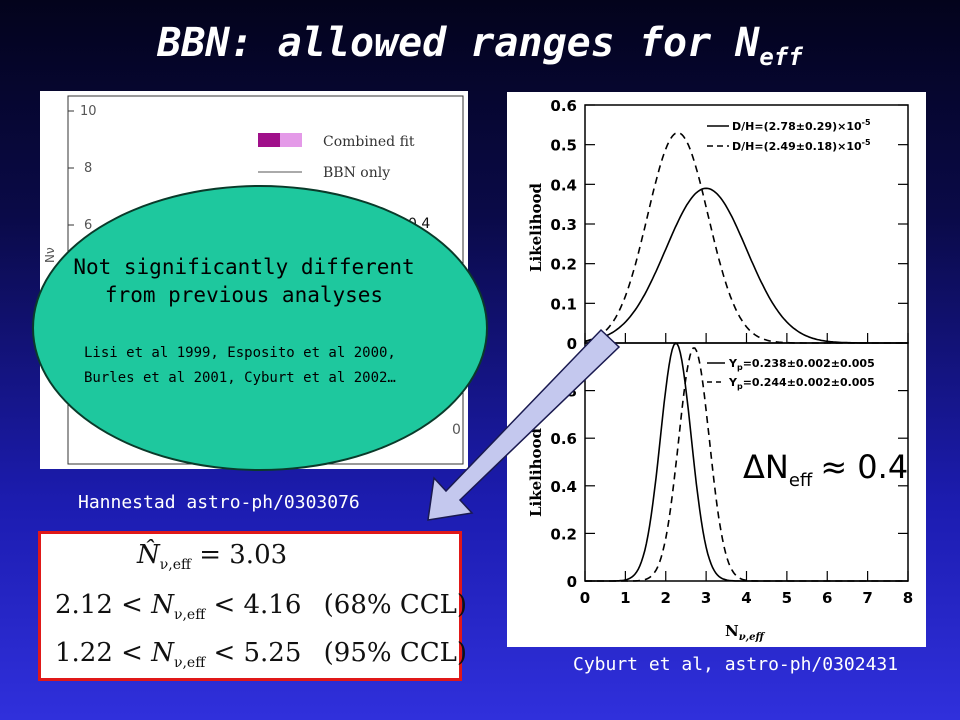 Image resolution: width=960 pixels, height=720 pixels. What do you see at coordinates (162, 605) in the screenshot?
I see `range-68-symbol: N` at bounding box center [162, 605].